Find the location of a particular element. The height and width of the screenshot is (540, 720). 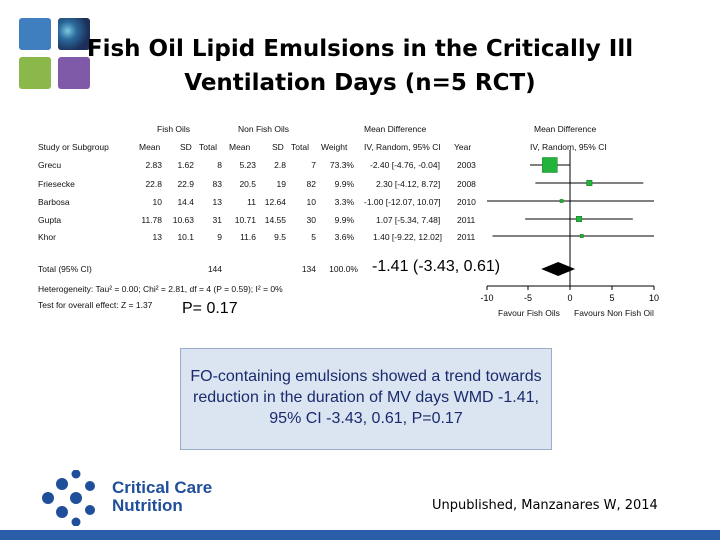

col-sd-nfo: SD is located at coordinates (278, 147).